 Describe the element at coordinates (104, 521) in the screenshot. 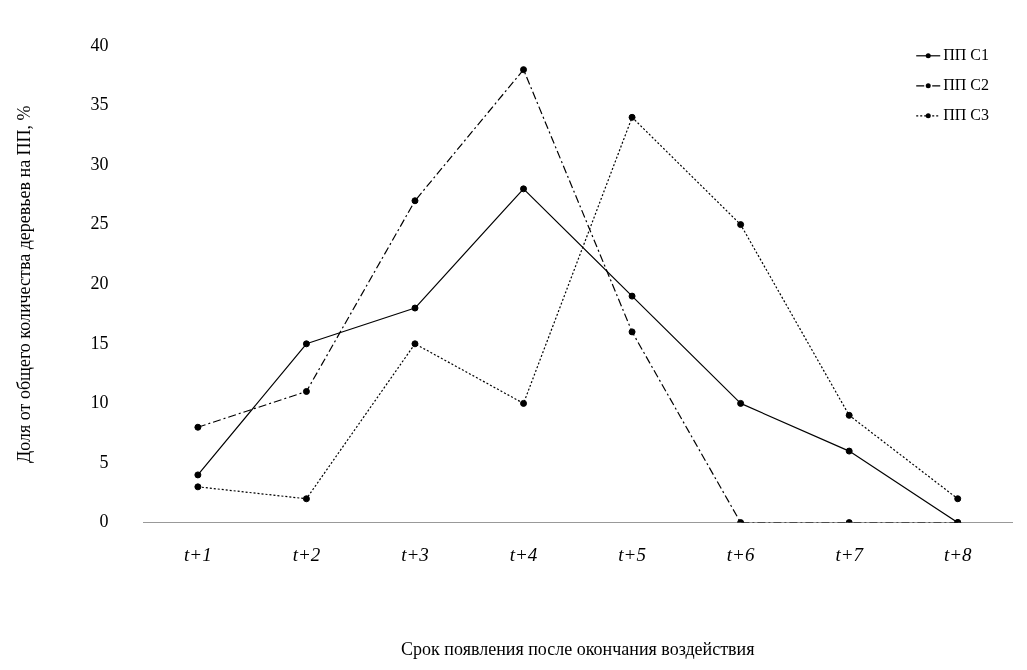

I see `y-tick-label: 0` at that location.